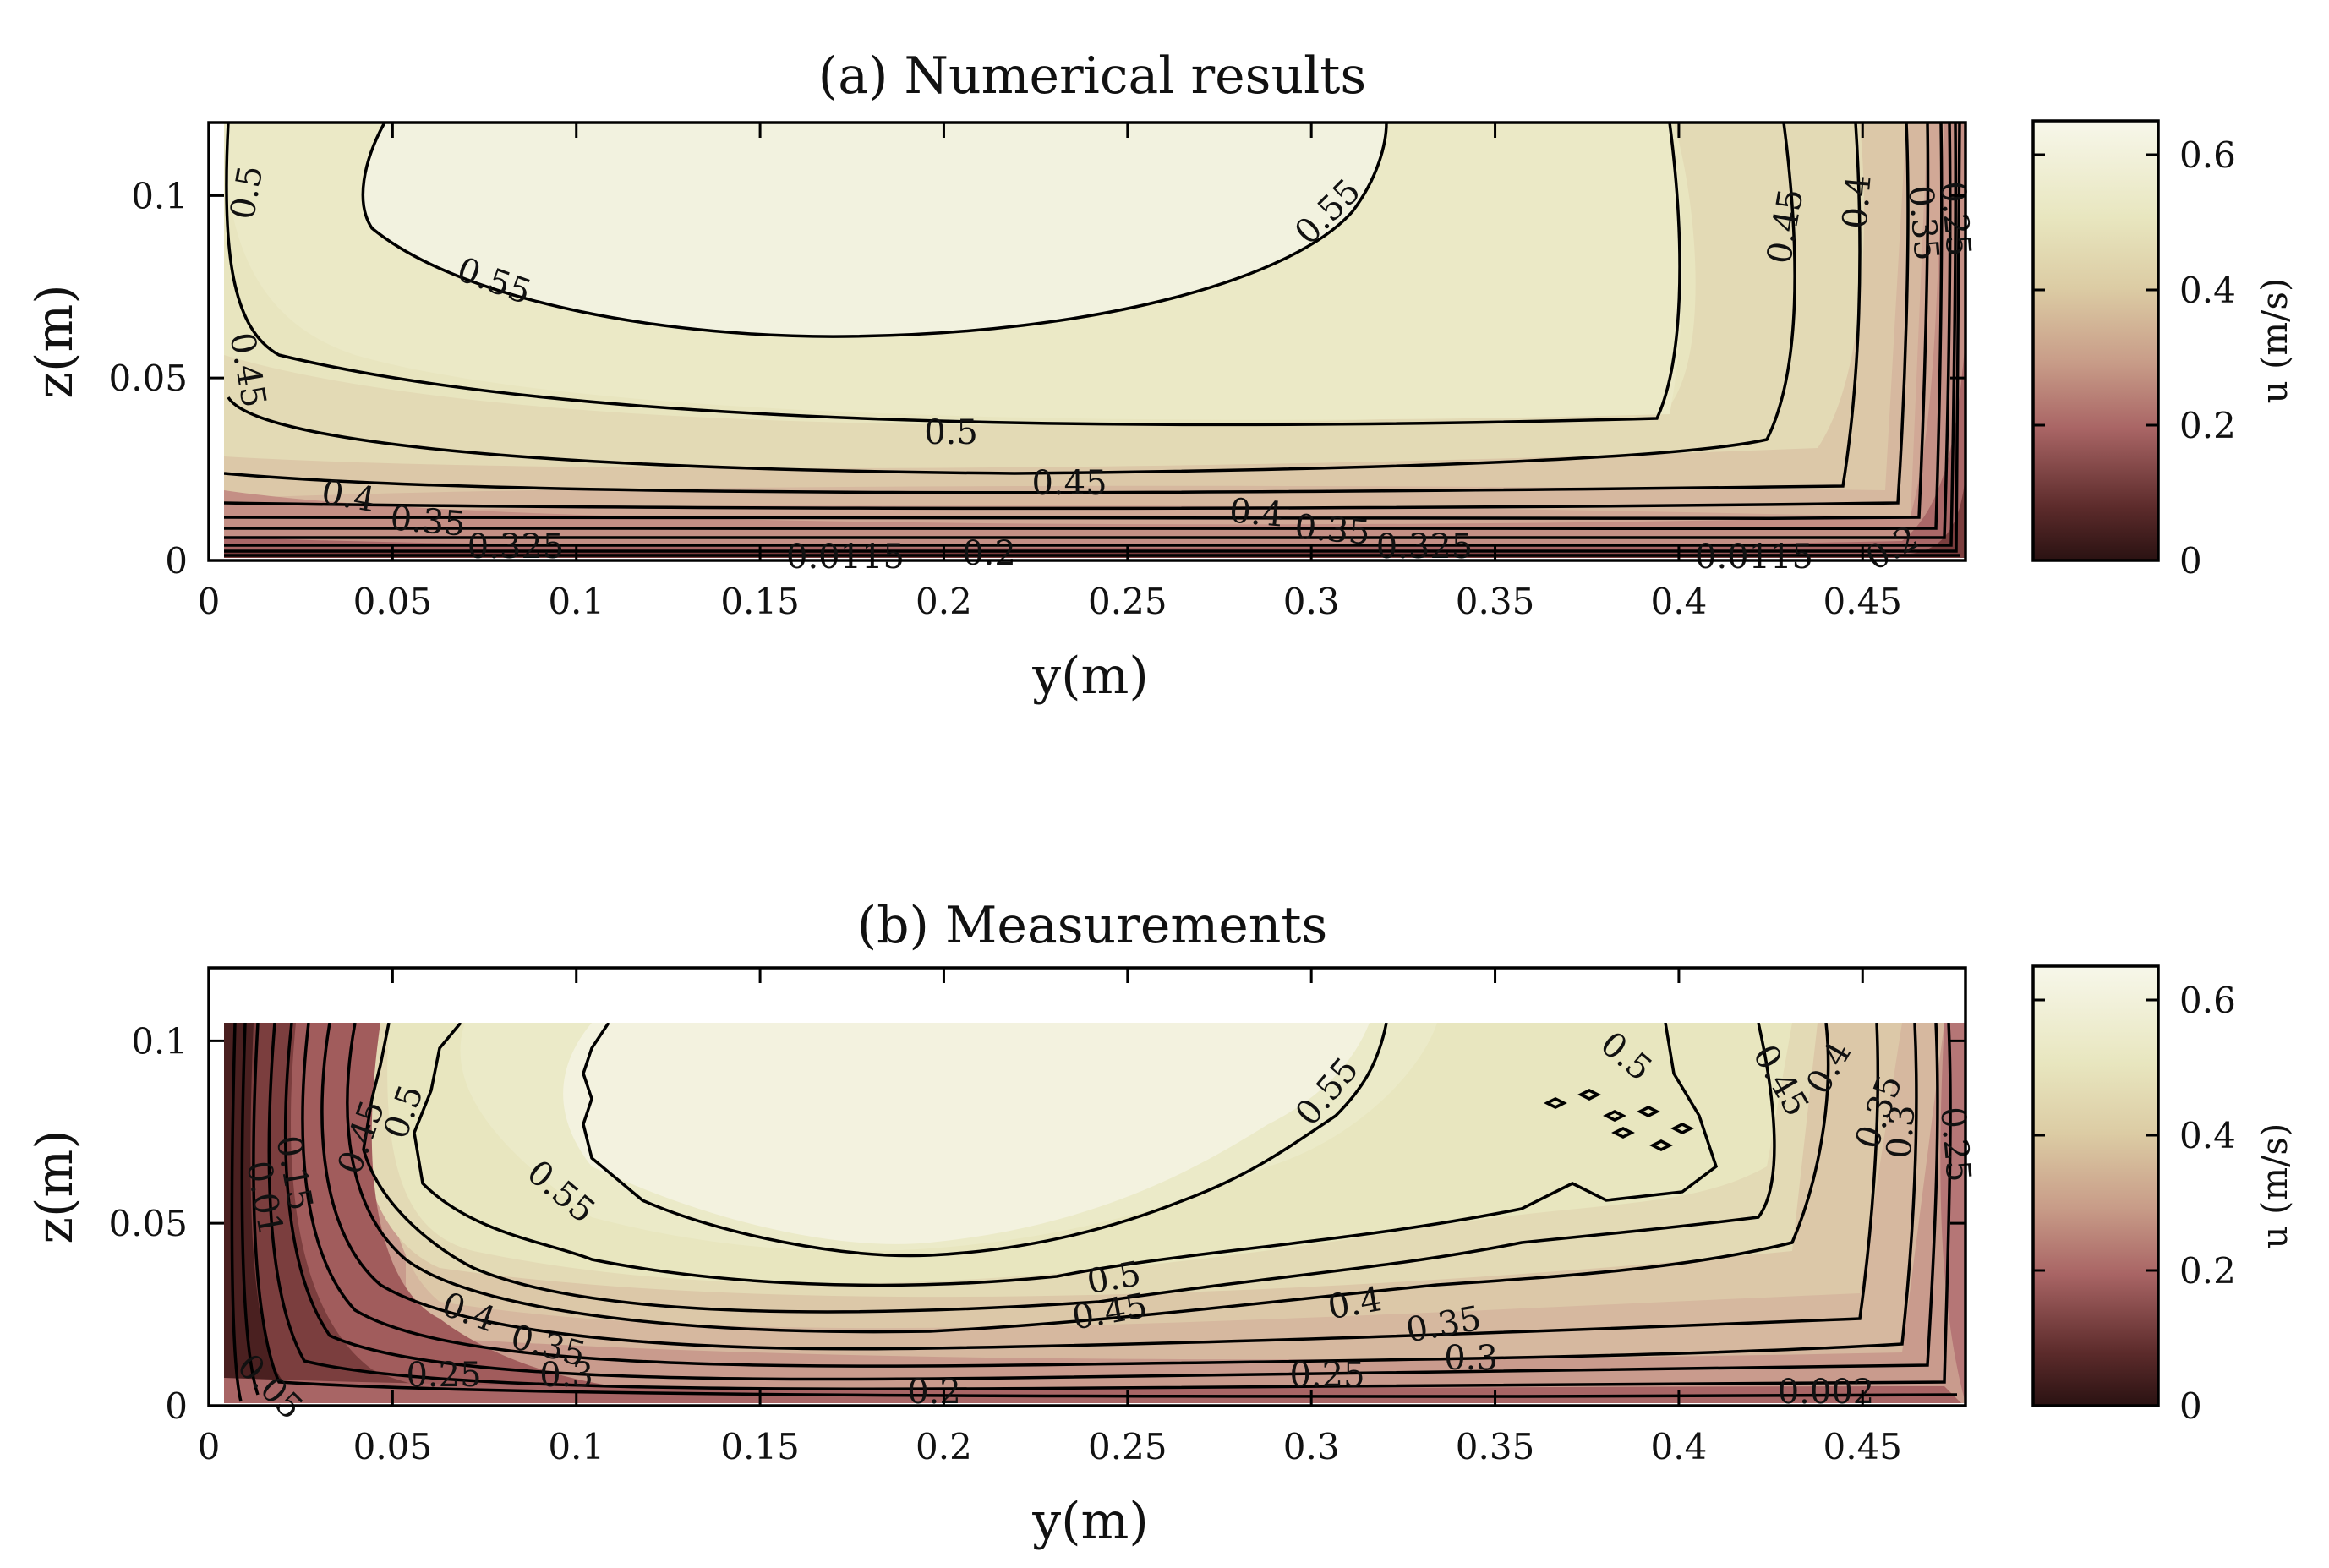 The image size is (2329, 1568). I want to click on panel-a-colorbar-ticks: 0 0.2 0.4 0.6, so click(2134, 358).